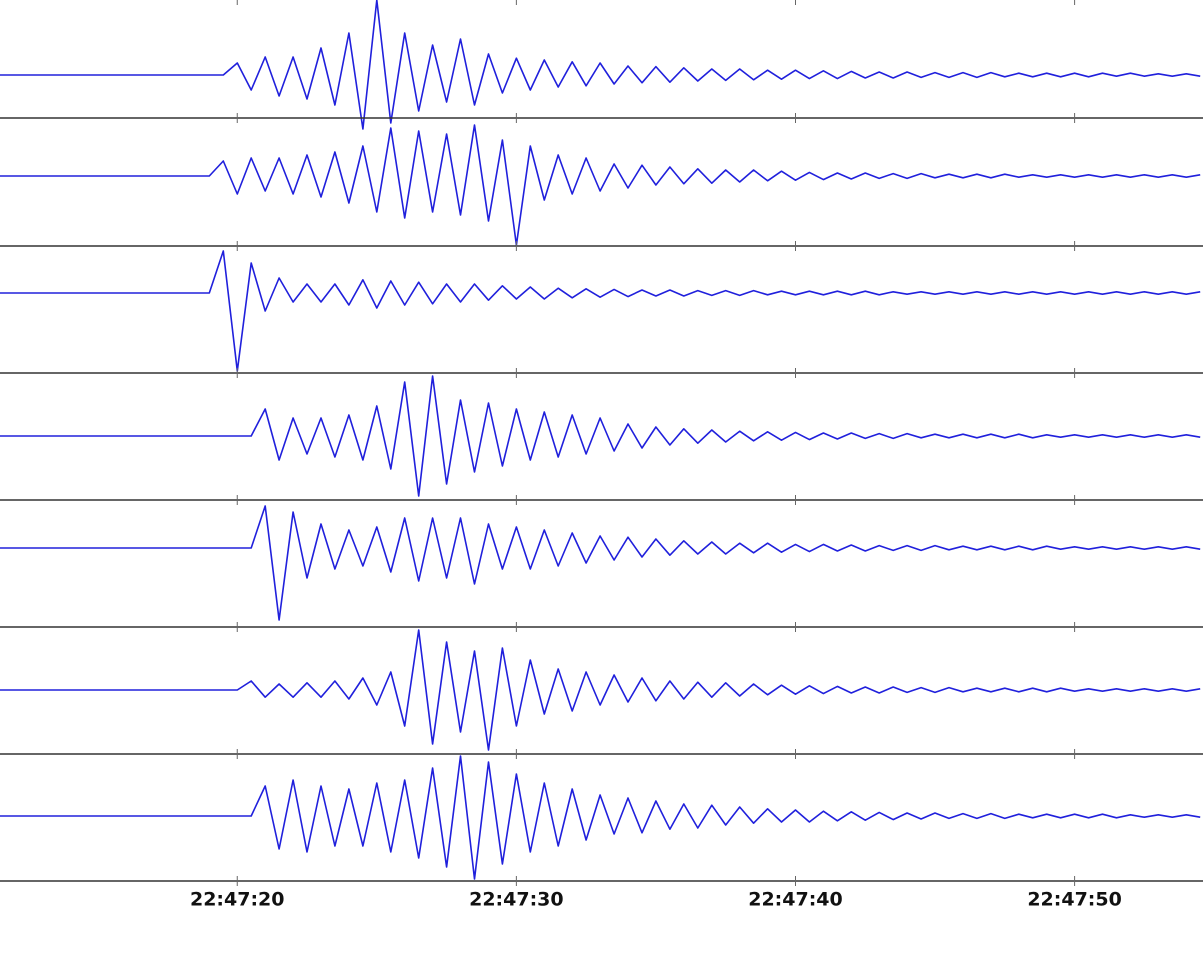 This screenshot has width=1203, height=960. Describe the element at coordinates (795, 900) in the screenshot. I see `x-tick-label: 22:47:40` at that location.